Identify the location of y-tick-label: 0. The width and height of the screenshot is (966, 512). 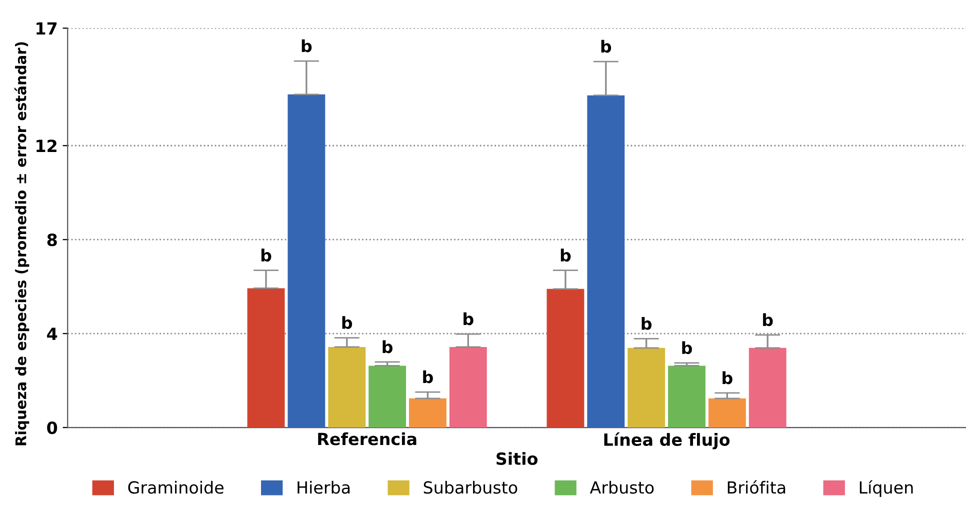
(52, 427).